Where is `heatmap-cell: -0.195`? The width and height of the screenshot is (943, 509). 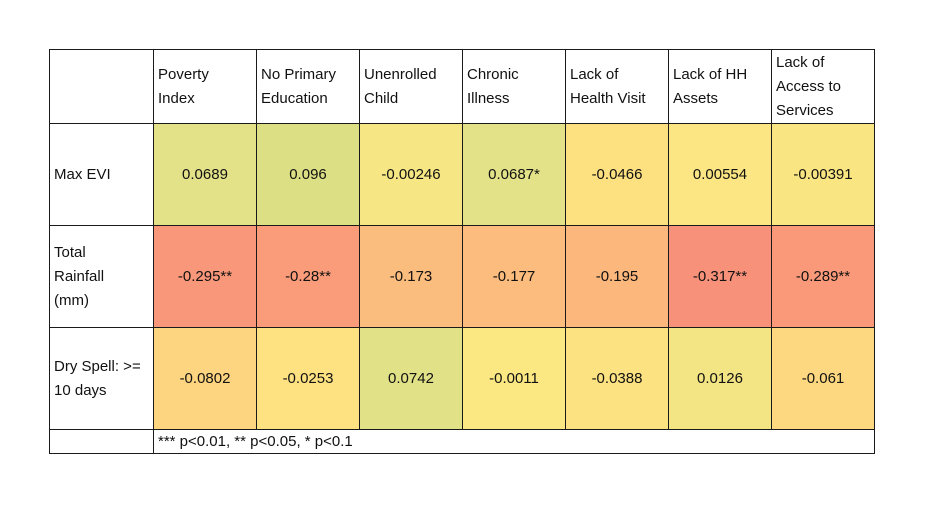 heatmap-cell: -0.195 is located at coordinates (617, 276).